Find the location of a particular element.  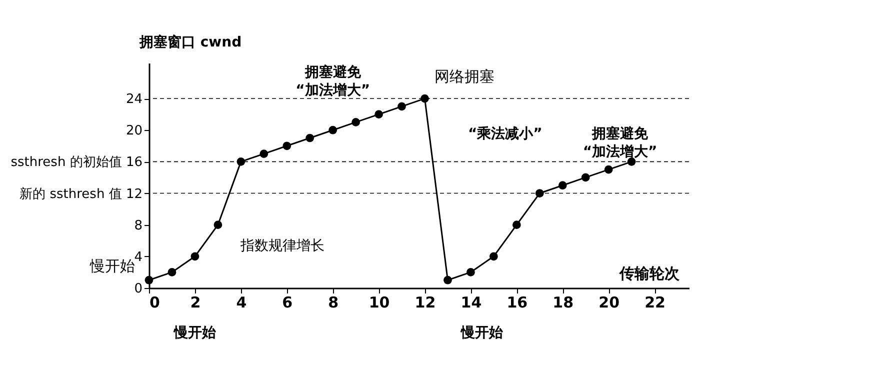

y-tick-label: 4 is located at coordinates (138, 257).